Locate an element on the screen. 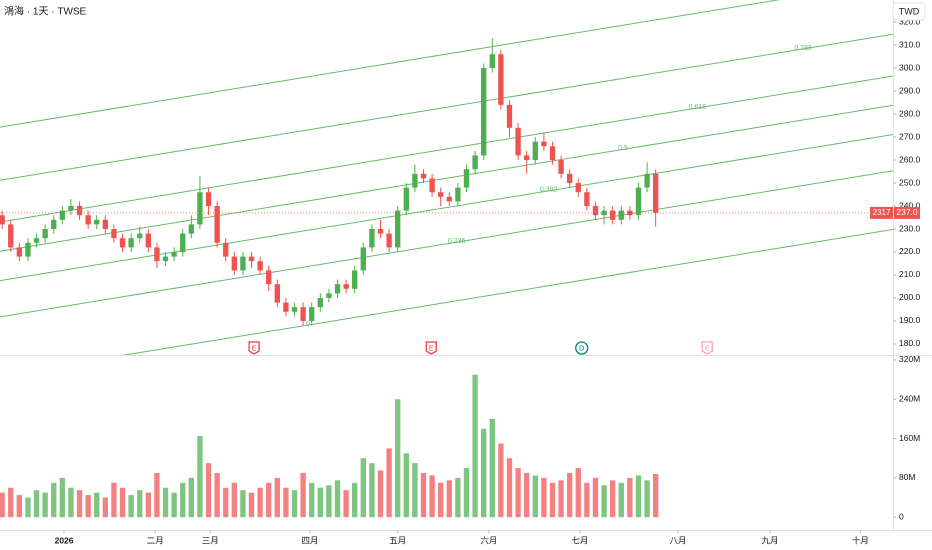 This screenshot has height=550, width=932. y-tick-label: 240.0 is located at coordinates (910, 205).